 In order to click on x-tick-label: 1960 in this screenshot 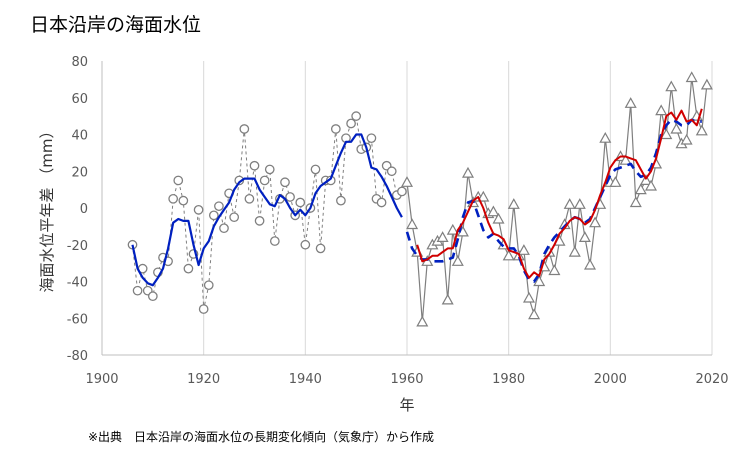, I will do `click(406, 379)`.